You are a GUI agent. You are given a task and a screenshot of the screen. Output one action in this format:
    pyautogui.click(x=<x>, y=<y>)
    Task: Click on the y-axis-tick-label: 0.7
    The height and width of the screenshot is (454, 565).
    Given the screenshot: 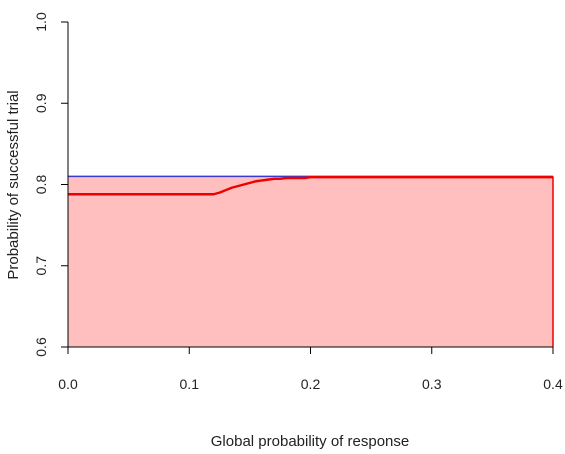 What is the action you would take?
    pyautogui.click(x=41, y=266)
    